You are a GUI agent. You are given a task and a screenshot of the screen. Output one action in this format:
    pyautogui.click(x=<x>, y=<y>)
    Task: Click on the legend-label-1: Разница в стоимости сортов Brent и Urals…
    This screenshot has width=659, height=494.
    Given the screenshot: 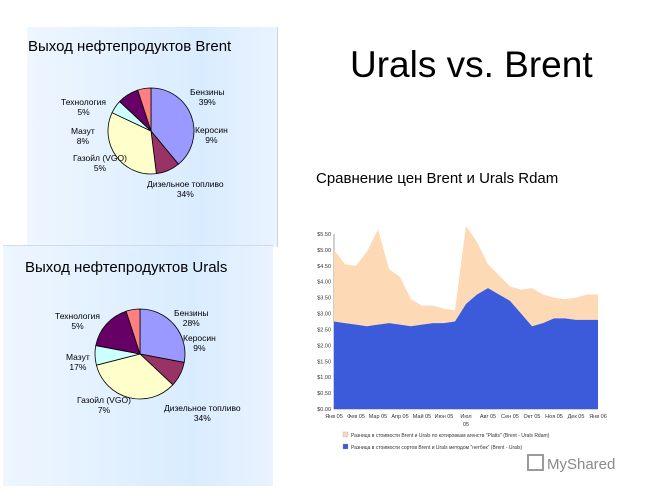 What is the action you would take?
    pyautogui.click(x=437, y=448)
    